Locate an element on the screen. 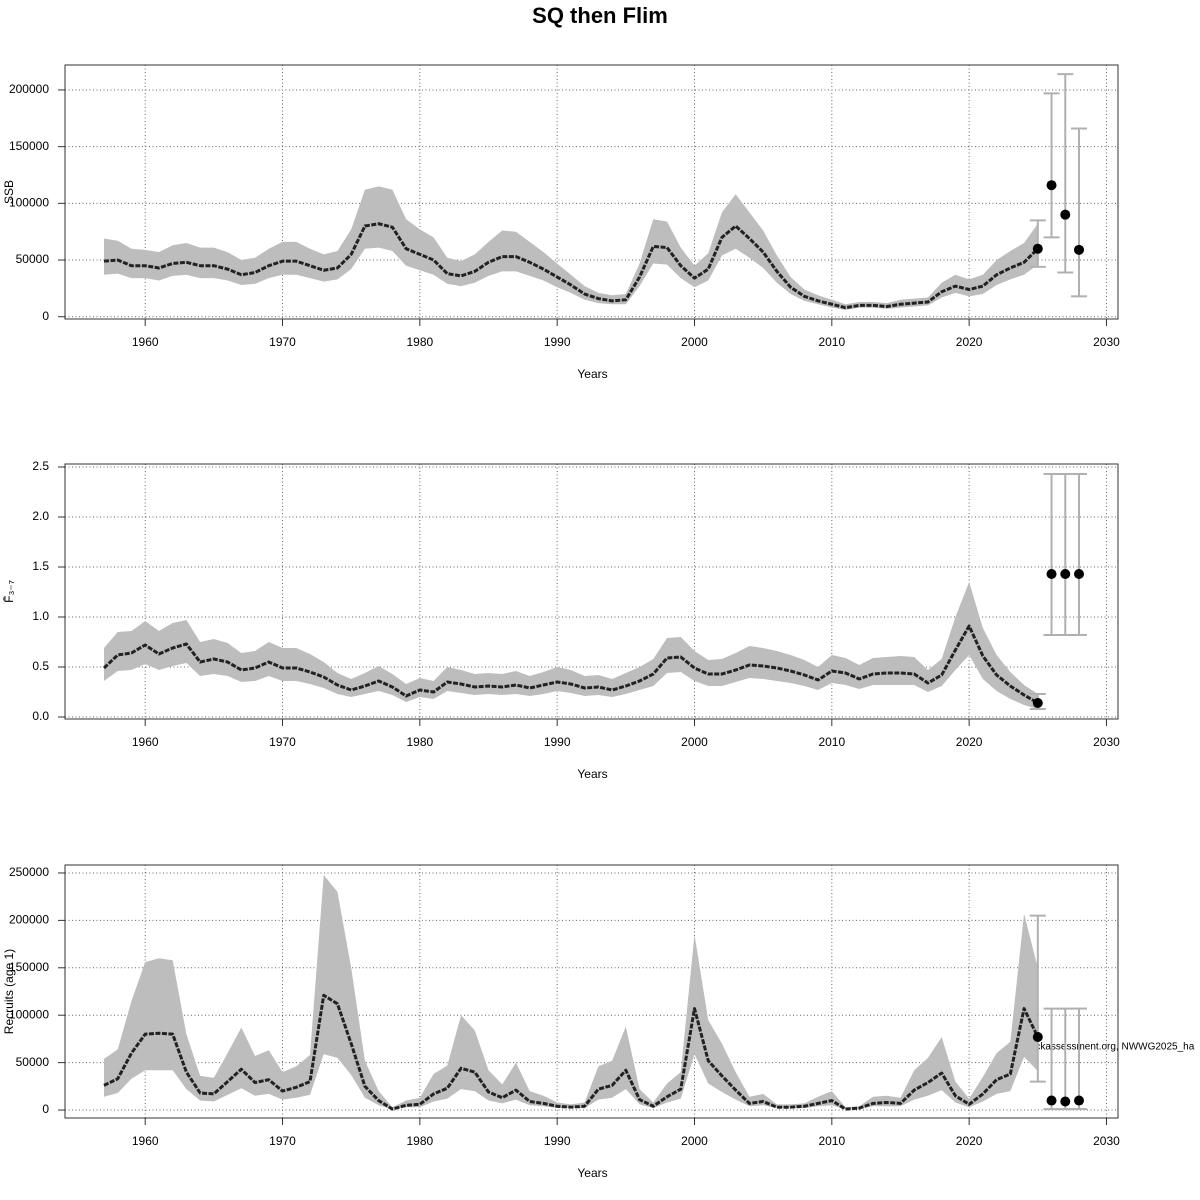 The height and width of the screenshot is (1200, 1200). y-tick-label: 0.0 is located at coordinates (40, 716).